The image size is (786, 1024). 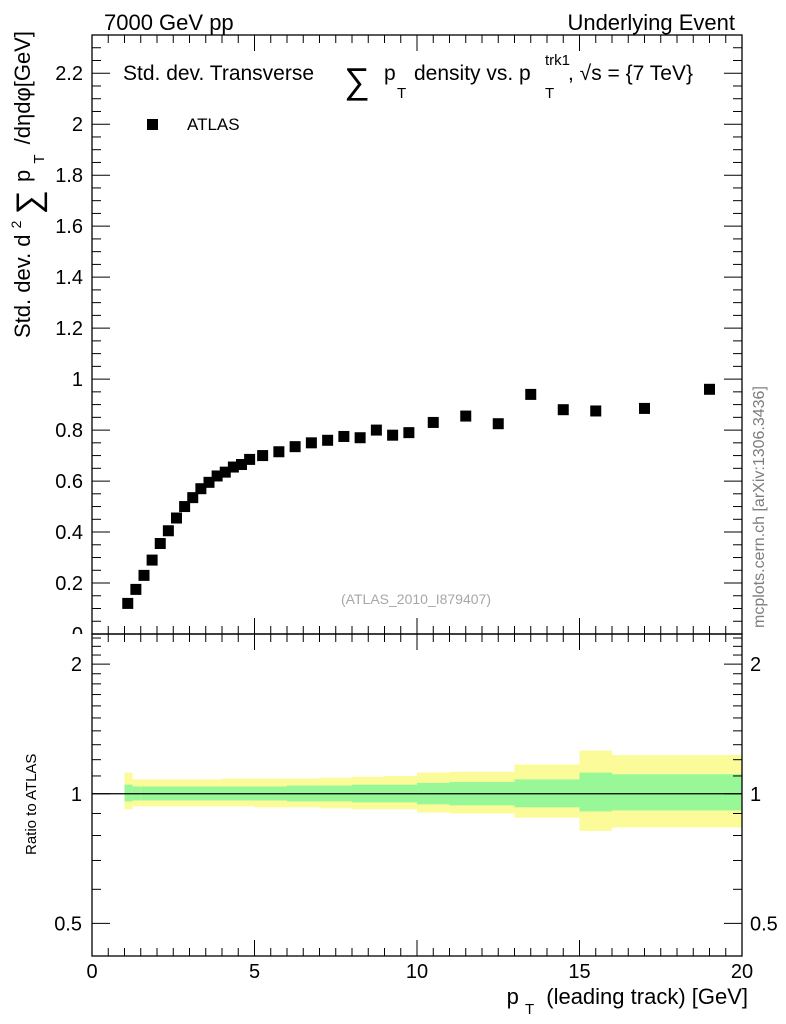 I want to click on ratio-y-tick-label-left: 1, so click(x=76, y=795).